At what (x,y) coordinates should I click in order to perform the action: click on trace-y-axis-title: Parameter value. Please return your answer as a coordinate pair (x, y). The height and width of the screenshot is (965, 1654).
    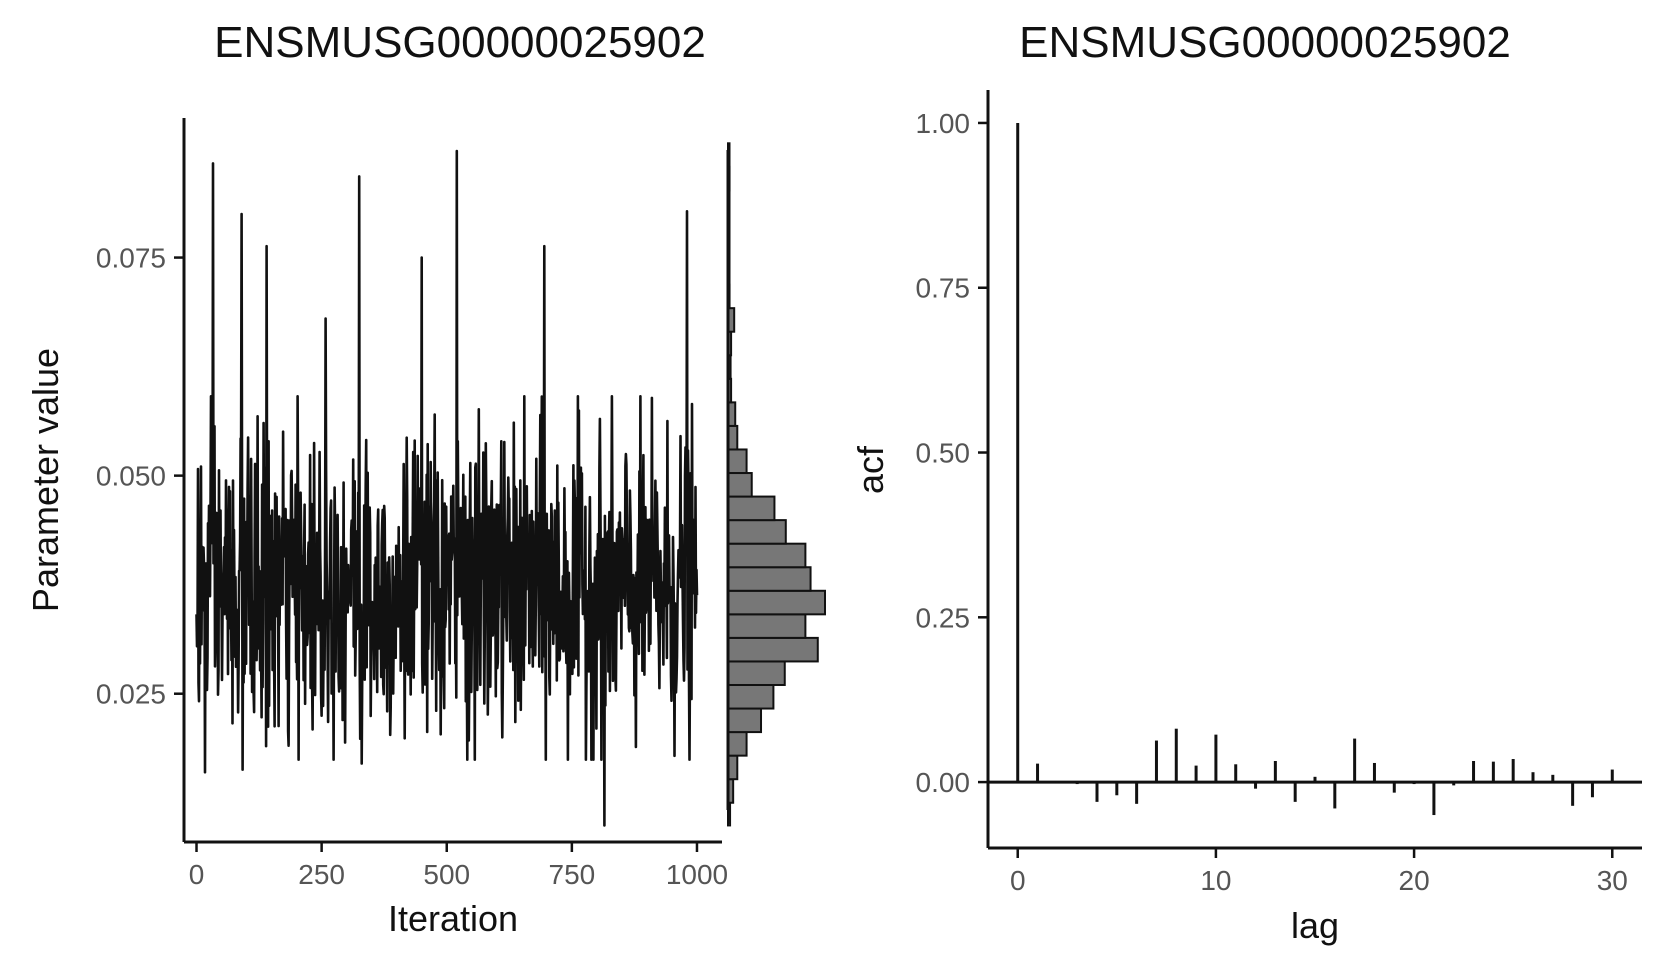
    Looking at the image, I should click on (45, 480).